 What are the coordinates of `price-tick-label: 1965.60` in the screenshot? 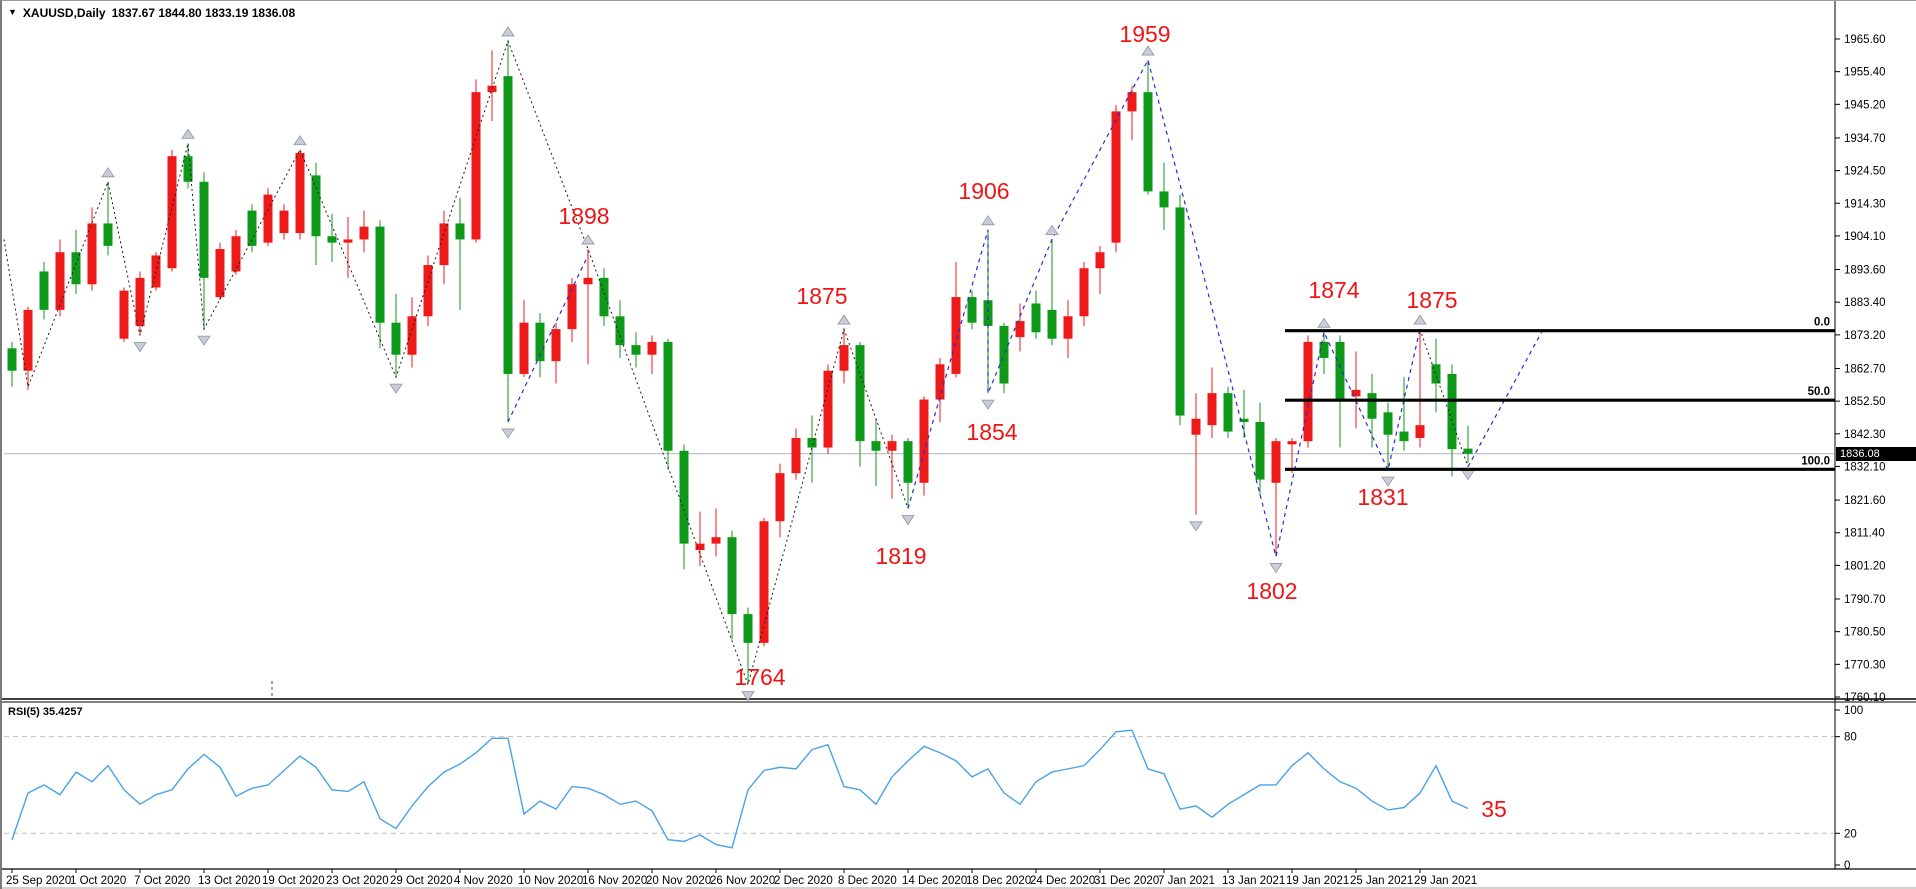 It's located at (1865, 40).